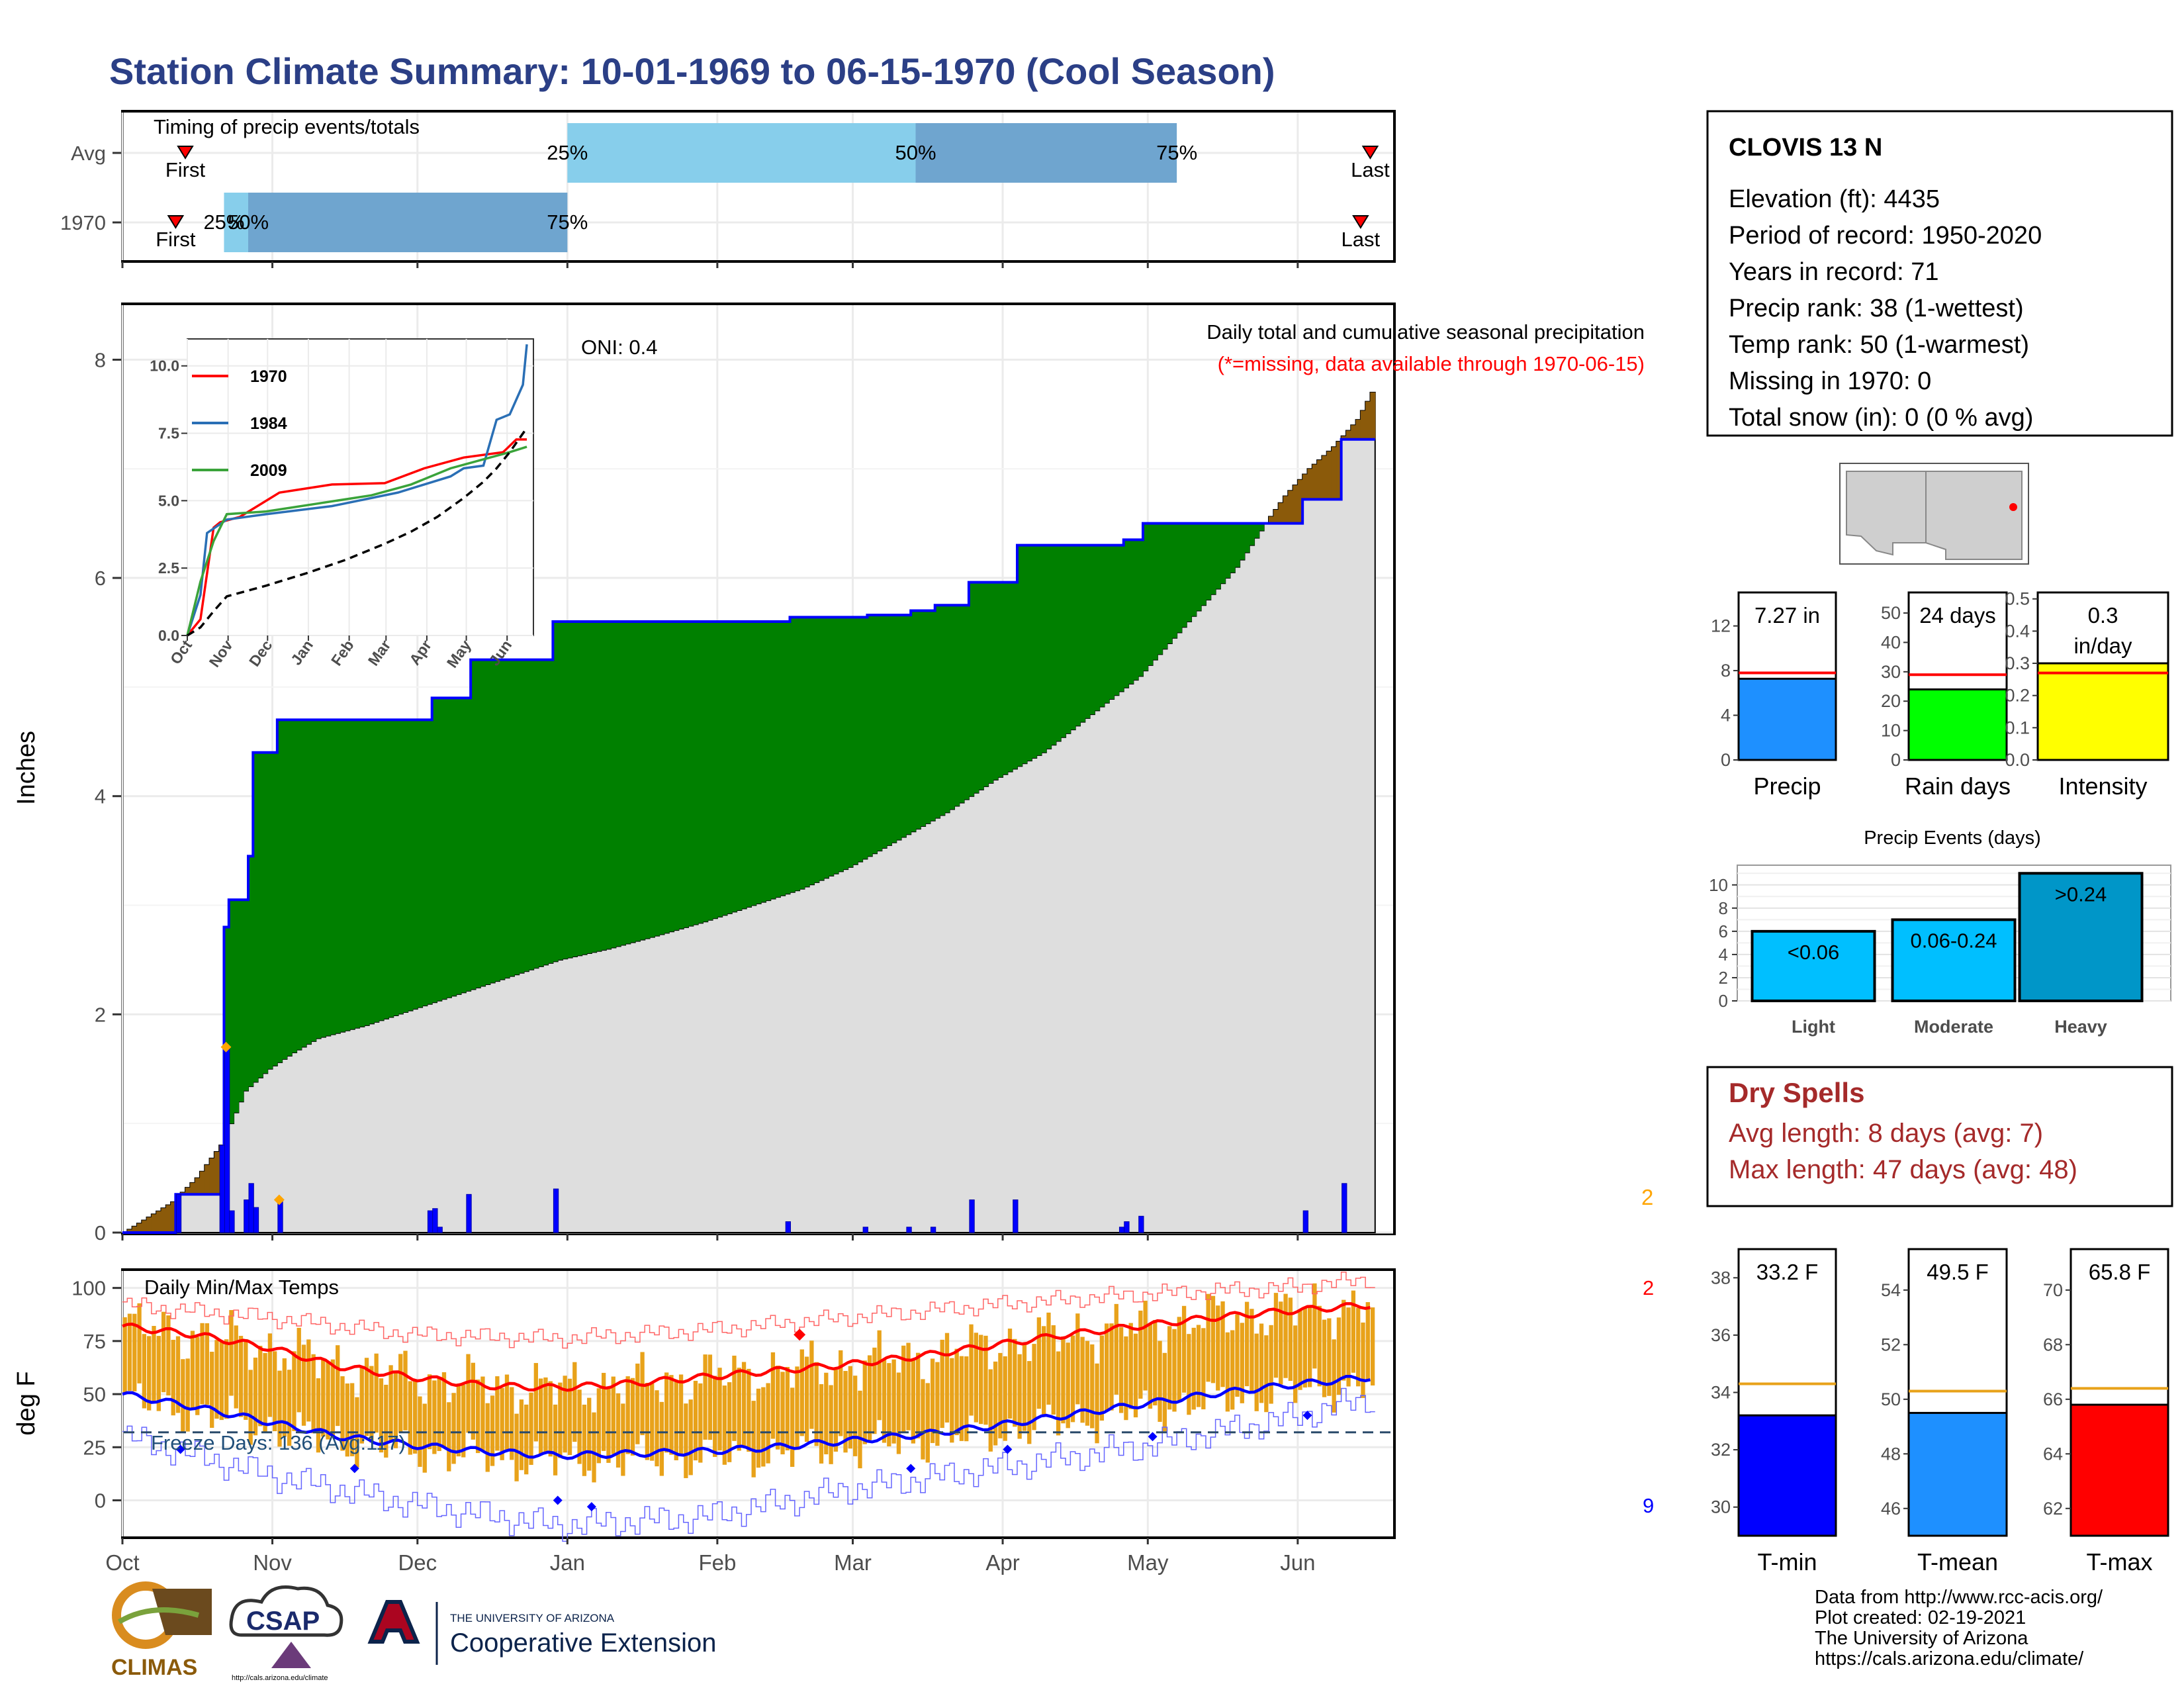 The image size is (2184, 1688). Describe the element at coordinates (591, 1507) in the screenshot. I see `record-min-marker` at that location.